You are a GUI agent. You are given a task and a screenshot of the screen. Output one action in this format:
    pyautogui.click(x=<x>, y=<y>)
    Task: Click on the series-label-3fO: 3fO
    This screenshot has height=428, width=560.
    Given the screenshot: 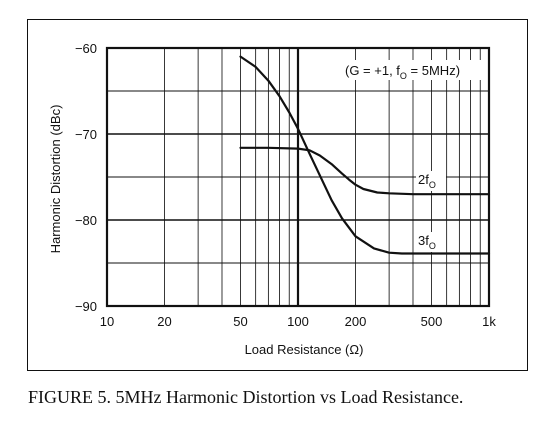 What is the action you would take?
    pyautogui.click(x=427, y=242)
    